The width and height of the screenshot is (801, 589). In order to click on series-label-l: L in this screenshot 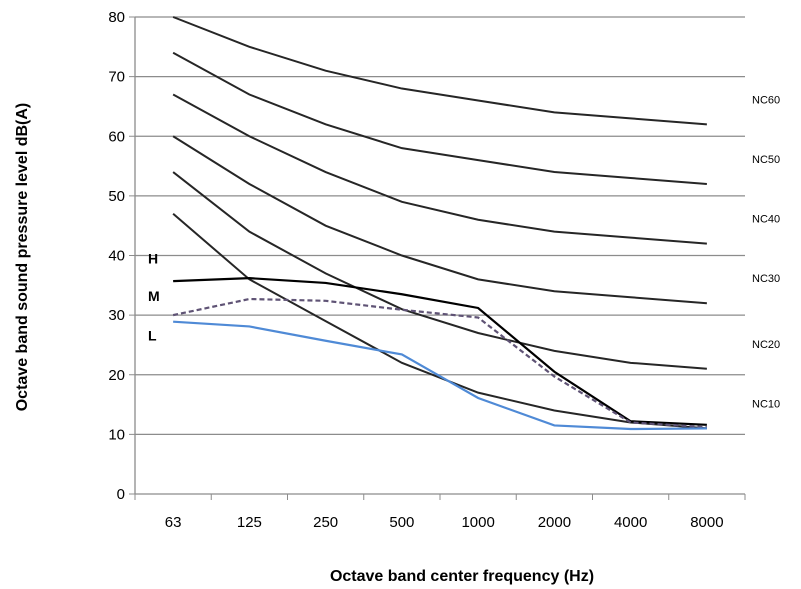, I will do `click(152, 335)`.